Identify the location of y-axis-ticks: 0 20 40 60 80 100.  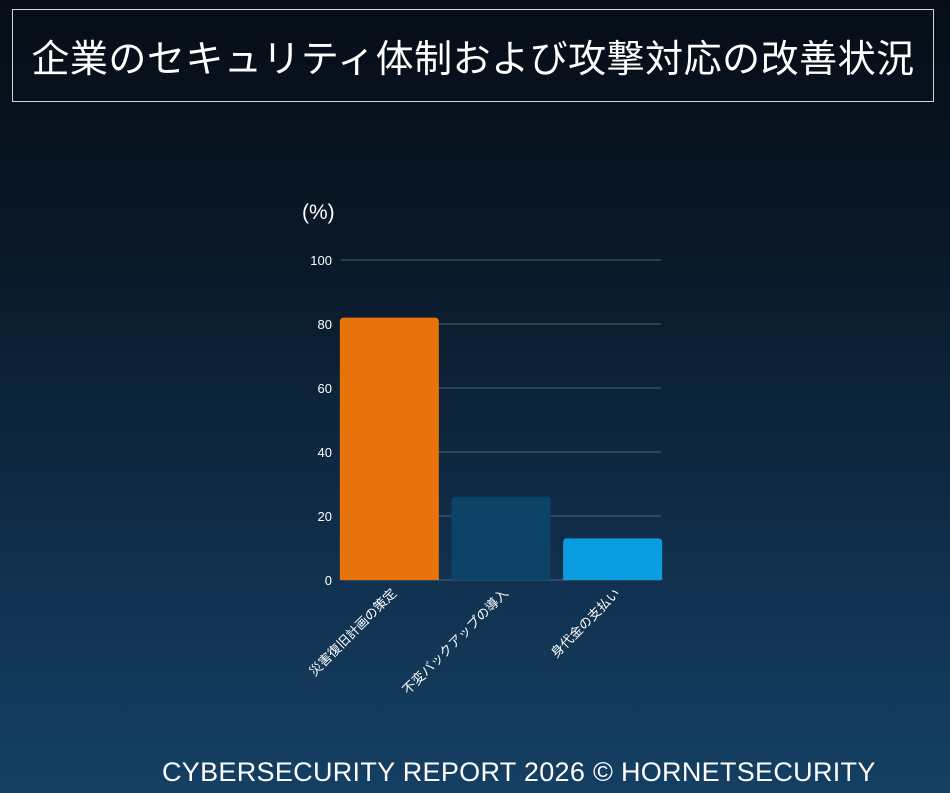
(321, 420).